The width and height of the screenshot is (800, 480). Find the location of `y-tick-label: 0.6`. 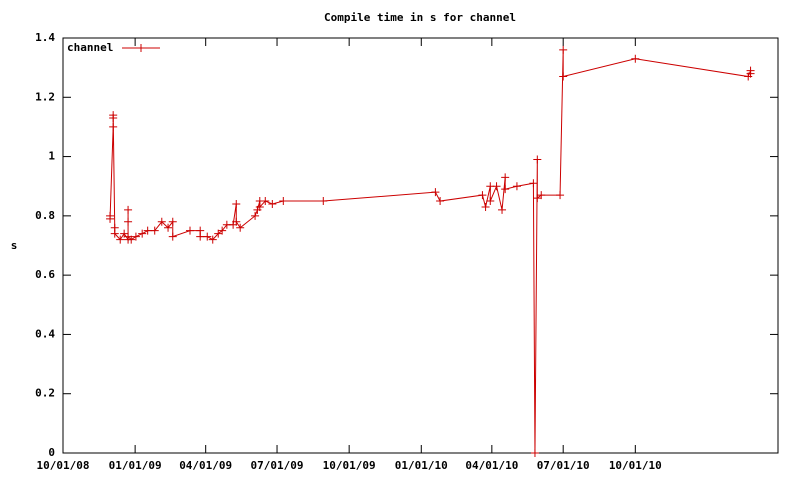

y-tick-label: 0.6 is located at coordinates (45, 274).